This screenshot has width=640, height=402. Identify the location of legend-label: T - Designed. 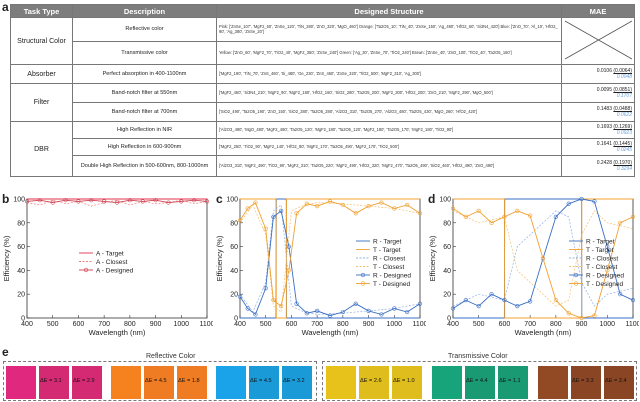
(391, 284).